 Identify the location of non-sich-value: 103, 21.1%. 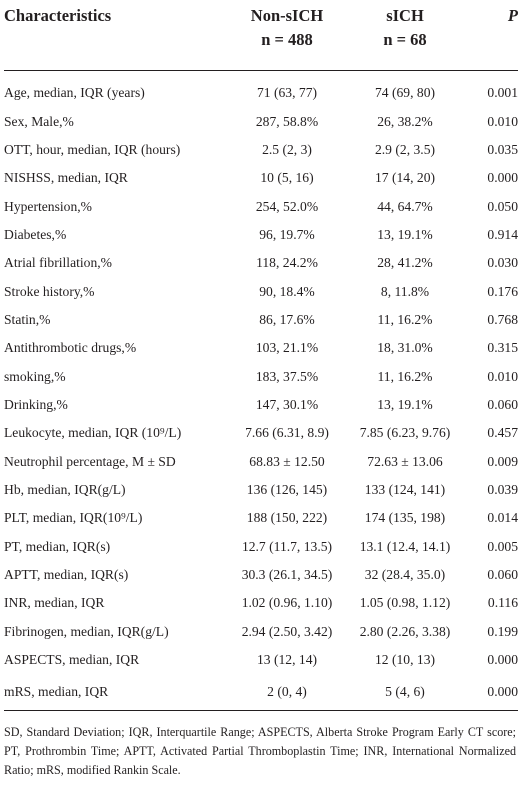
(287, 348).